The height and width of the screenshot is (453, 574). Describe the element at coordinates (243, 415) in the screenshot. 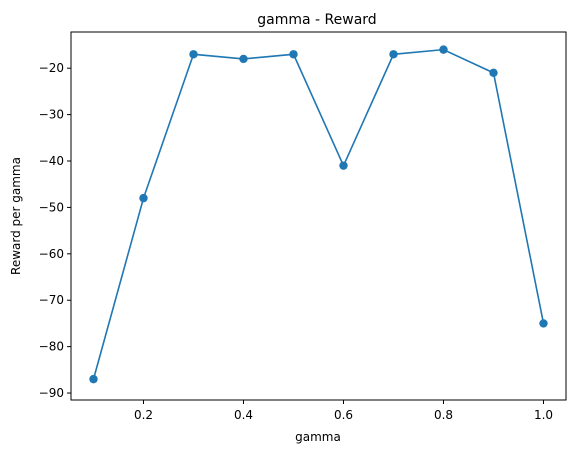

I see `x-tick-label: 0.4` at that location.